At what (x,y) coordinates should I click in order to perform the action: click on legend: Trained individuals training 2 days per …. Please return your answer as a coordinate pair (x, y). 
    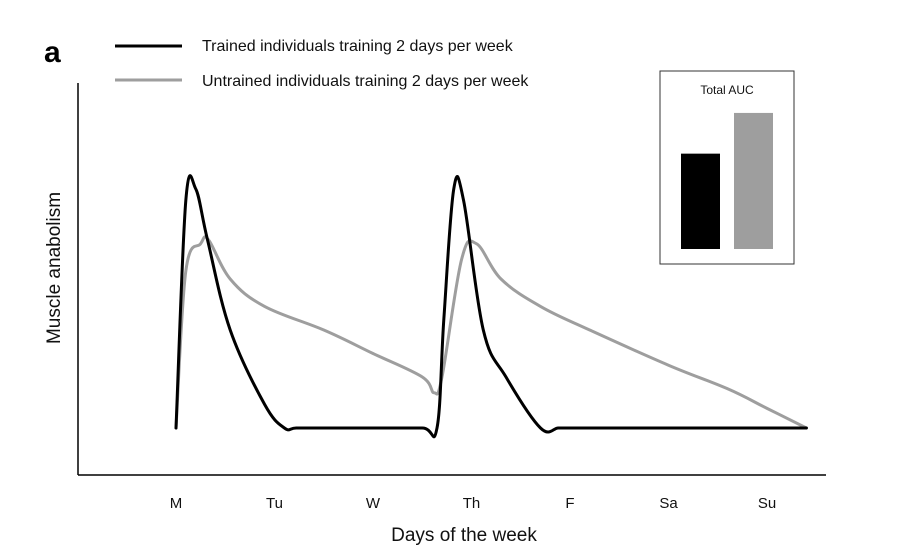
    Looking at the image, I should click on (322, 64).